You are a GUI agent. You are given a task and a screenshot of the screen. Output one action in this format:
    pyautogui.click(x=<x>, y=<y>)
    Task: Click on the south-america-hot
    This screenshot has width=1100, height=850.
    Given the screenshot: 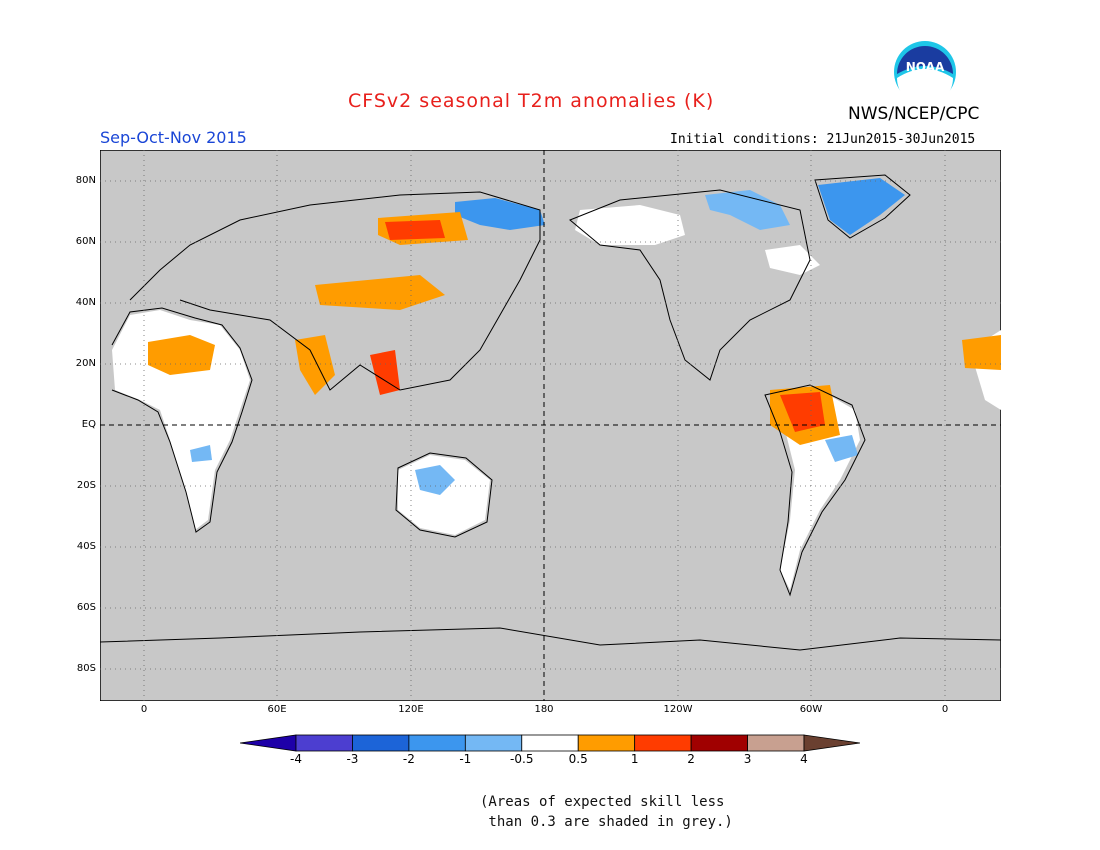 What is the action you would take?
    pyautogui.click(x=802, y=412)
    